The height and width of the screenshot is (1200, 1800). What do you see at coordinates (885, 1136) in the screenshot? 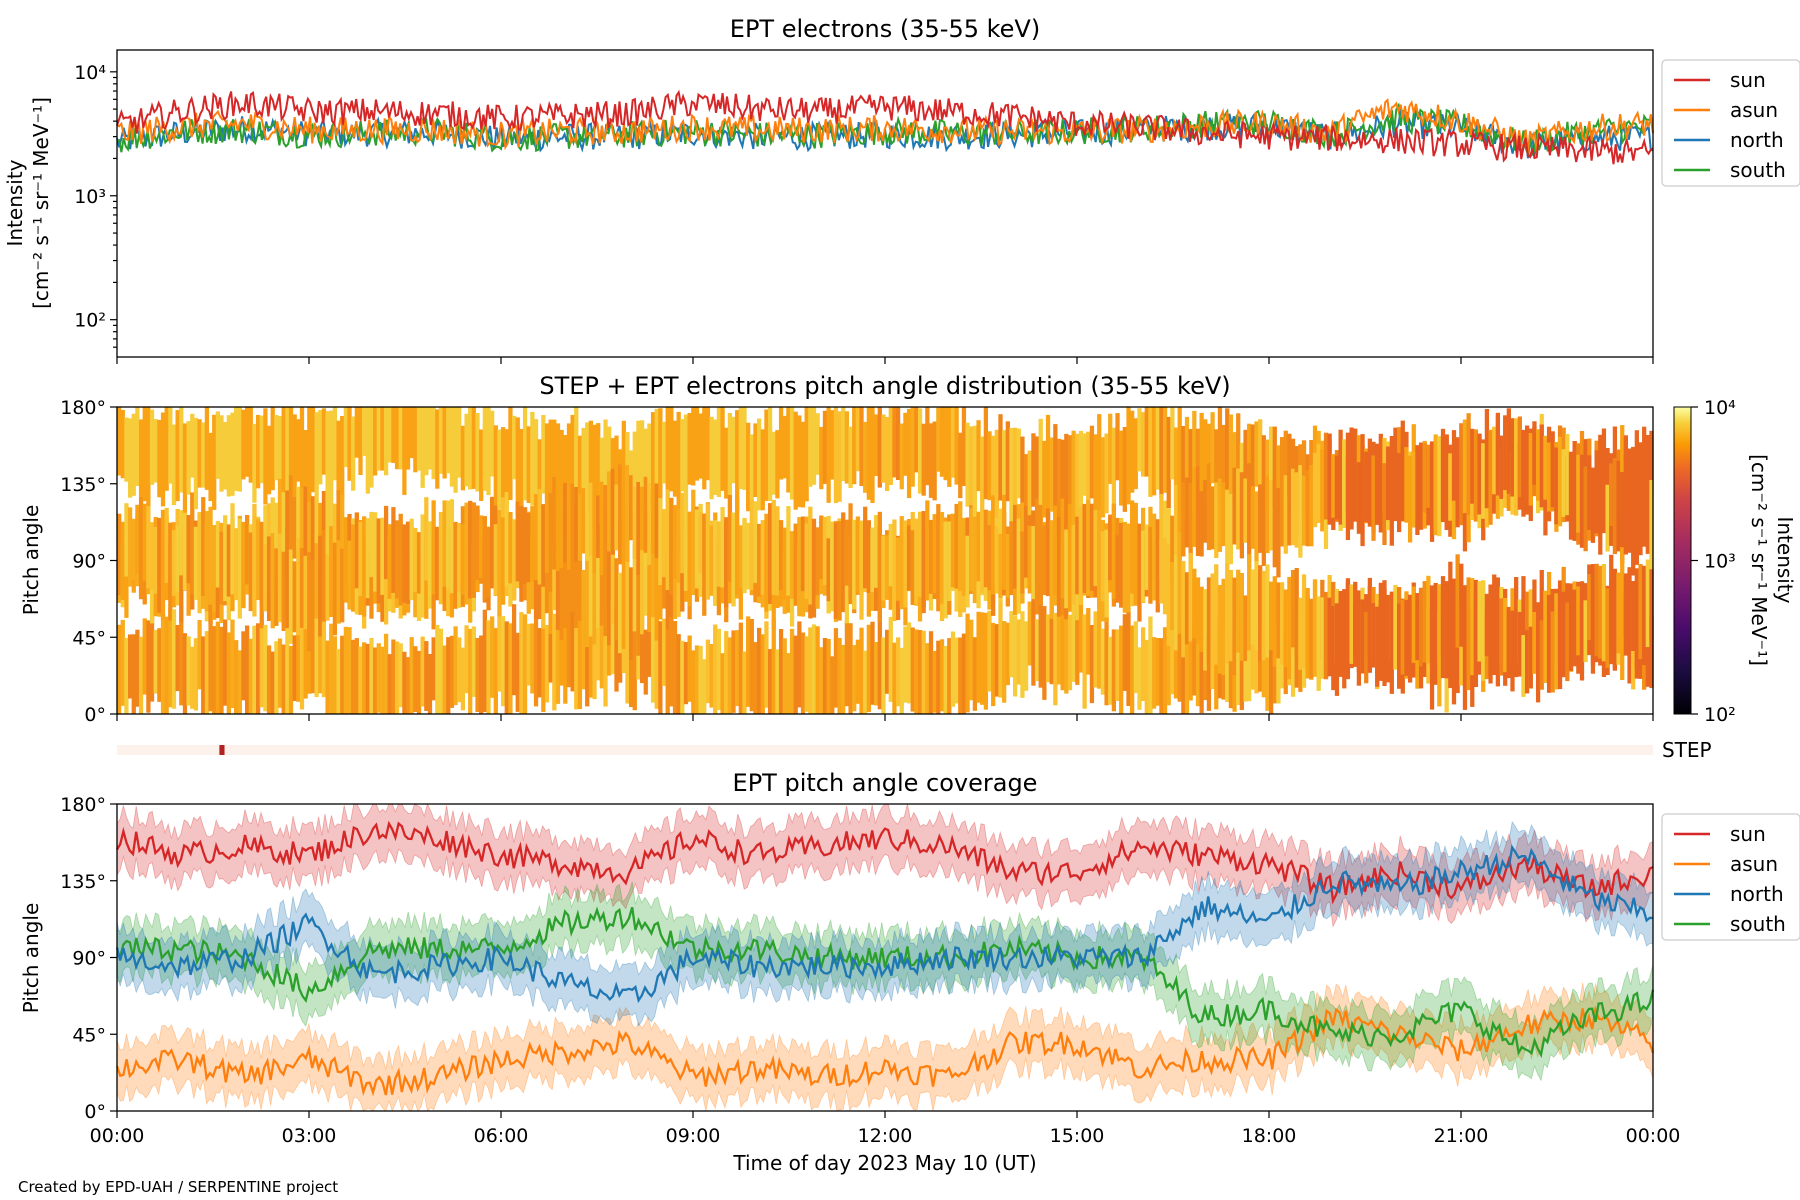
I see `x-tick-label: 12:00` at bounding box center [885, 1136].